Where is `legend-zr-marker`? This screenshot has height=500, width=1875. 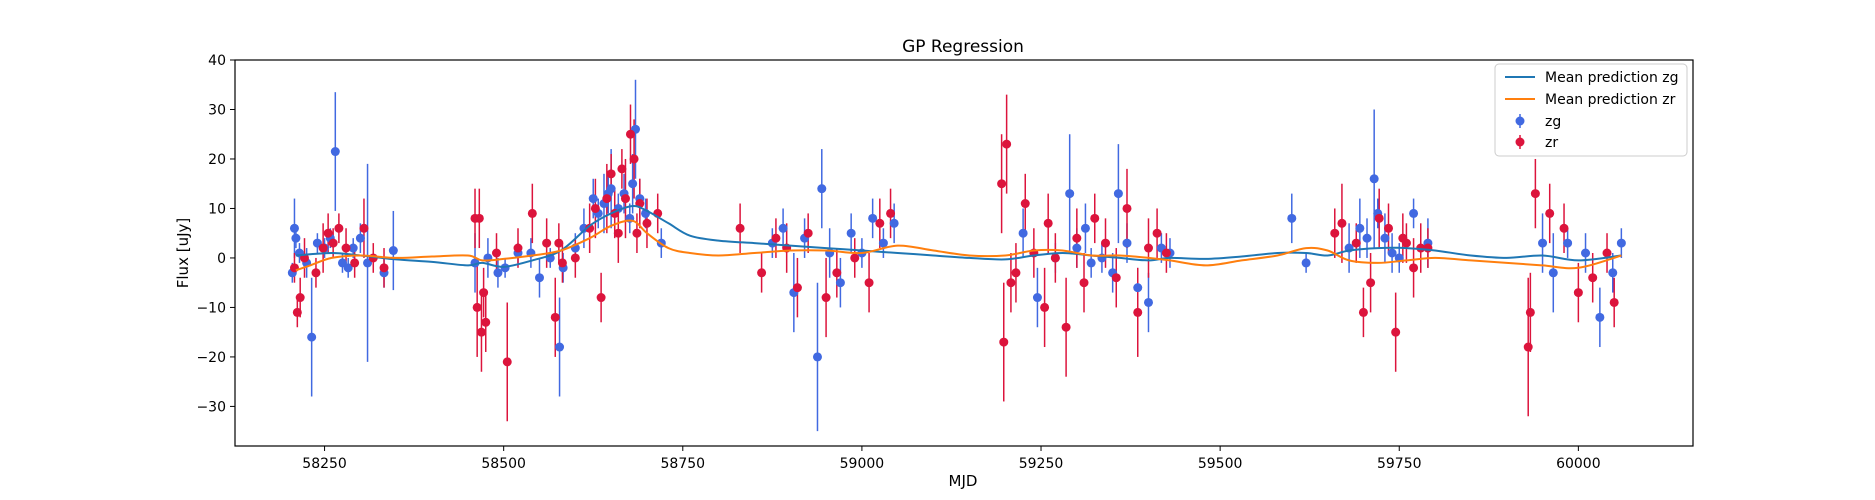
legend-zr-marker is located at coordinates (1520, 142).